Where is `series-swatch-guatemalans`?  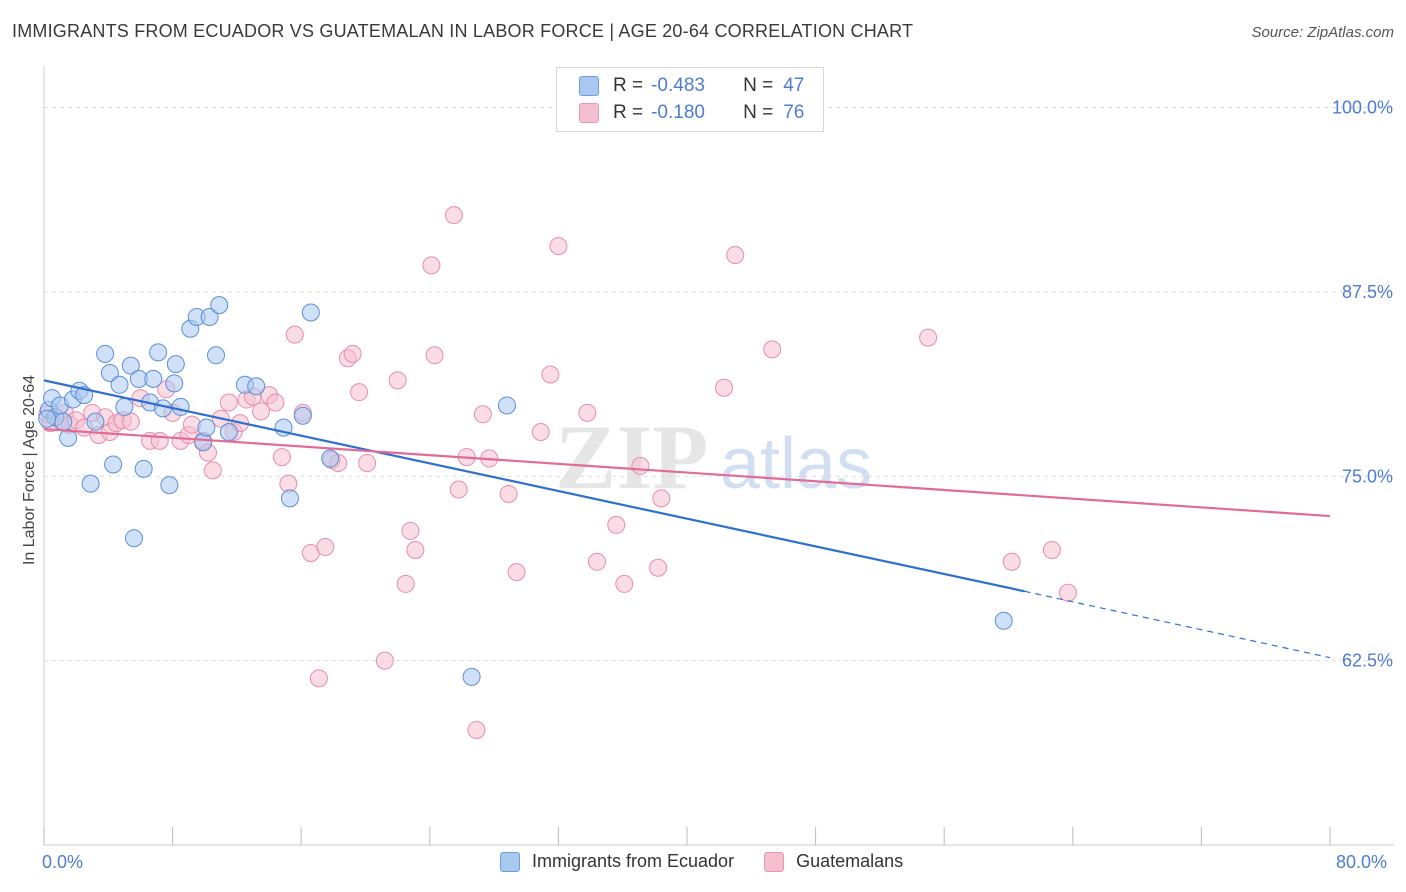 series-swatch-guatemalans is located at coordinates (774, 861).